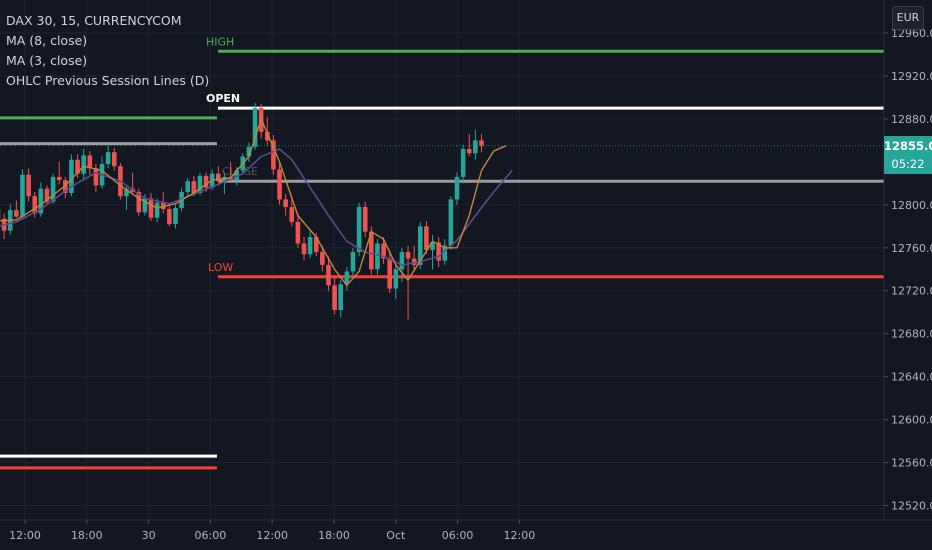  I want to click on legend-ma3: MA (3, close), so click(47, 60).